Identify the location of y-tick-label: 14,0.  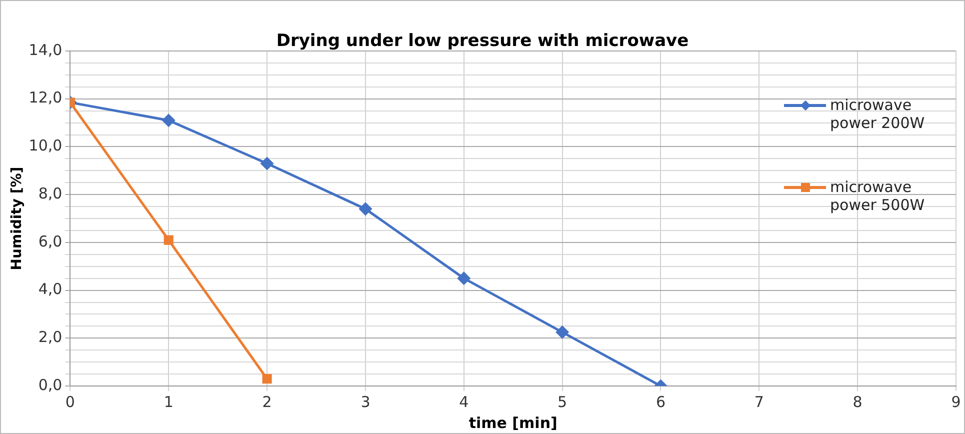
(45, 49).